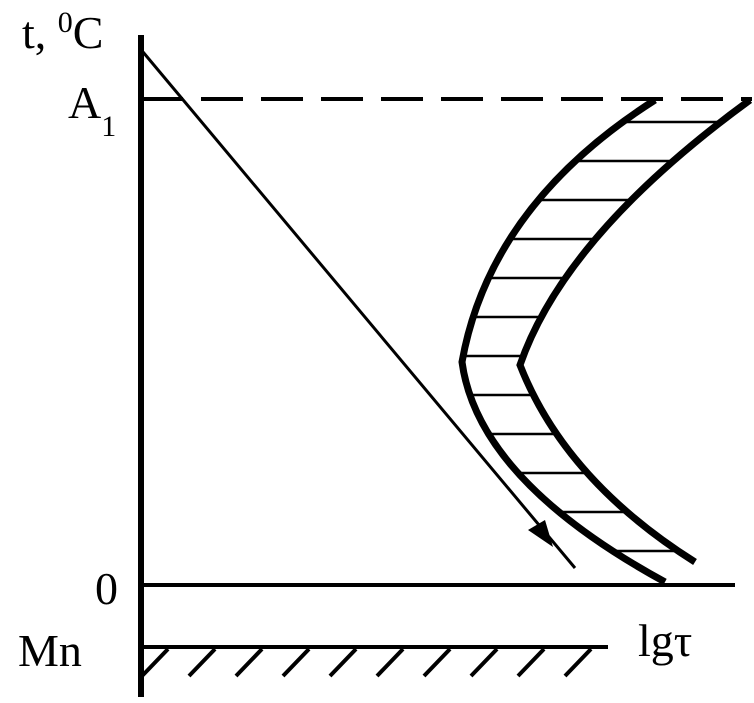 This screenshot has width=754, height=703. Describe the element at coordinates (540, 533) in the screenshot. I see `cooling-arrowhead` at that location.